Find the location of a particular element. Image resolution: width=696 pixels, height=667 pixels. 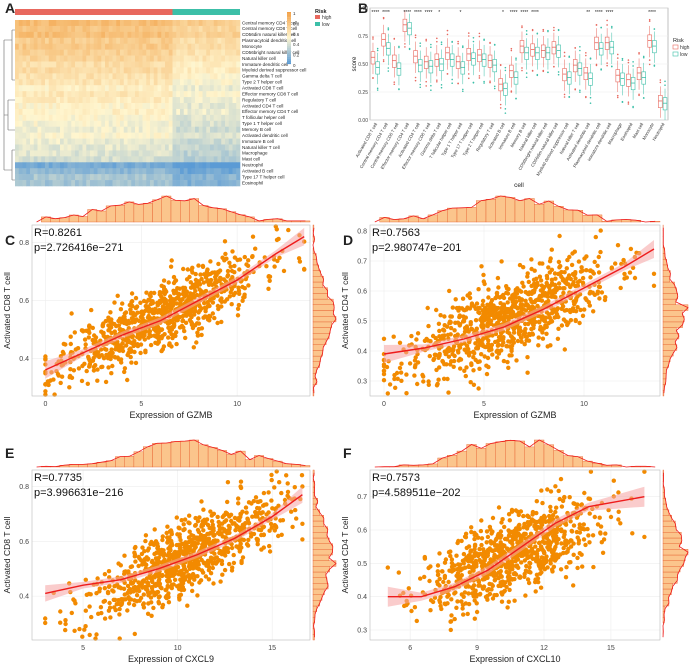

heatmap-row-label: Effector memory CD4 T cell is located at coordinates (270, 111).